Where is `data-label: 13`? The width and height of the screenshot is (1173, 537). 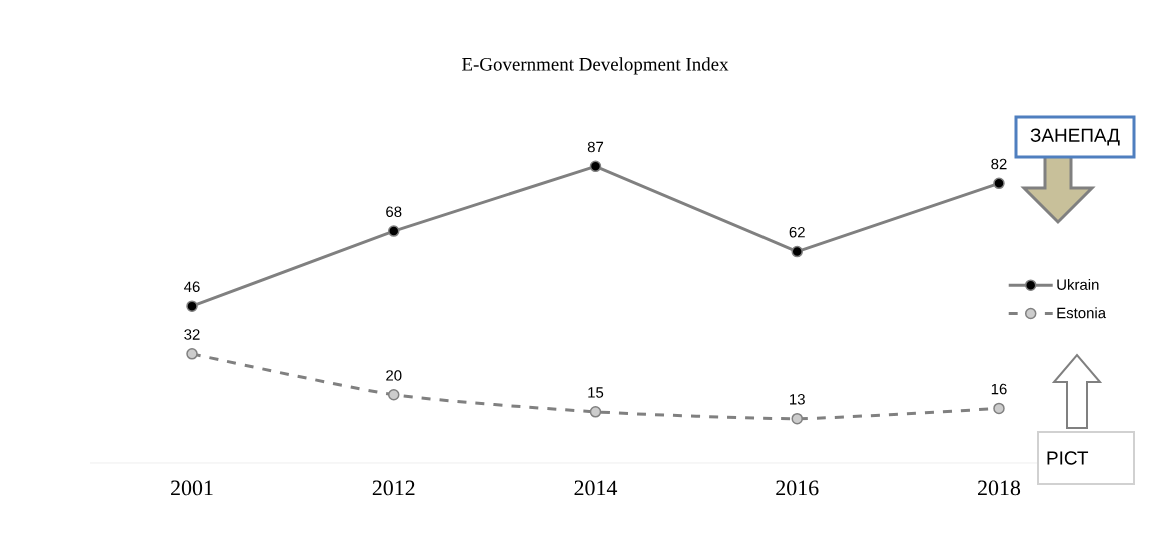
data-label: 13 is located at coordinates (797, 399).